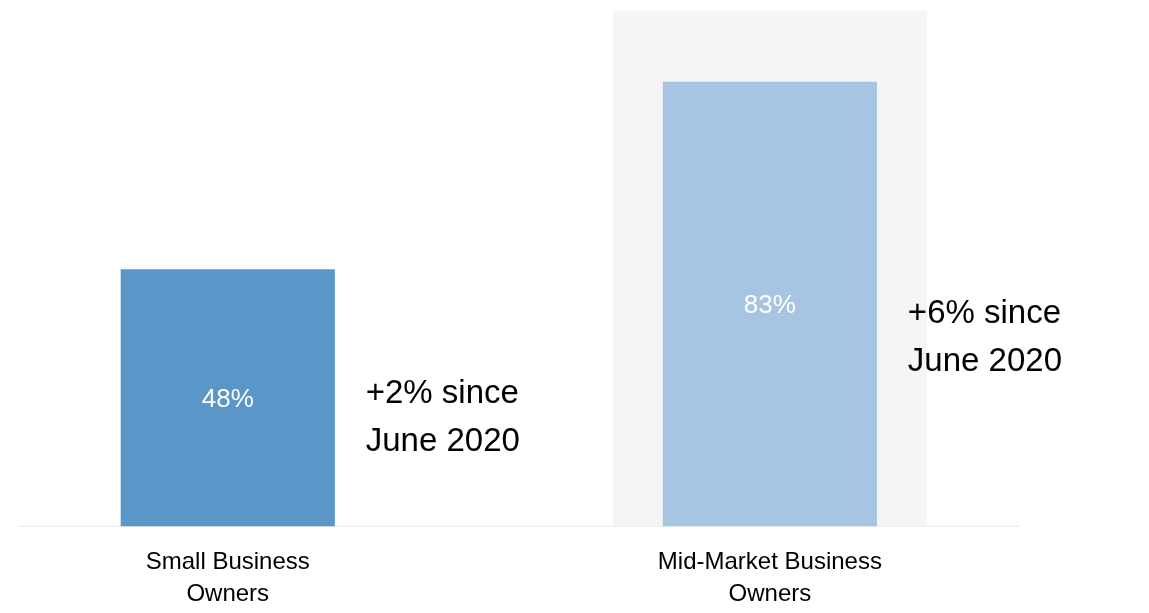  Describe the element at coordinates (769, 304) in the screenshot. I see `data-label: 83%` at that location.